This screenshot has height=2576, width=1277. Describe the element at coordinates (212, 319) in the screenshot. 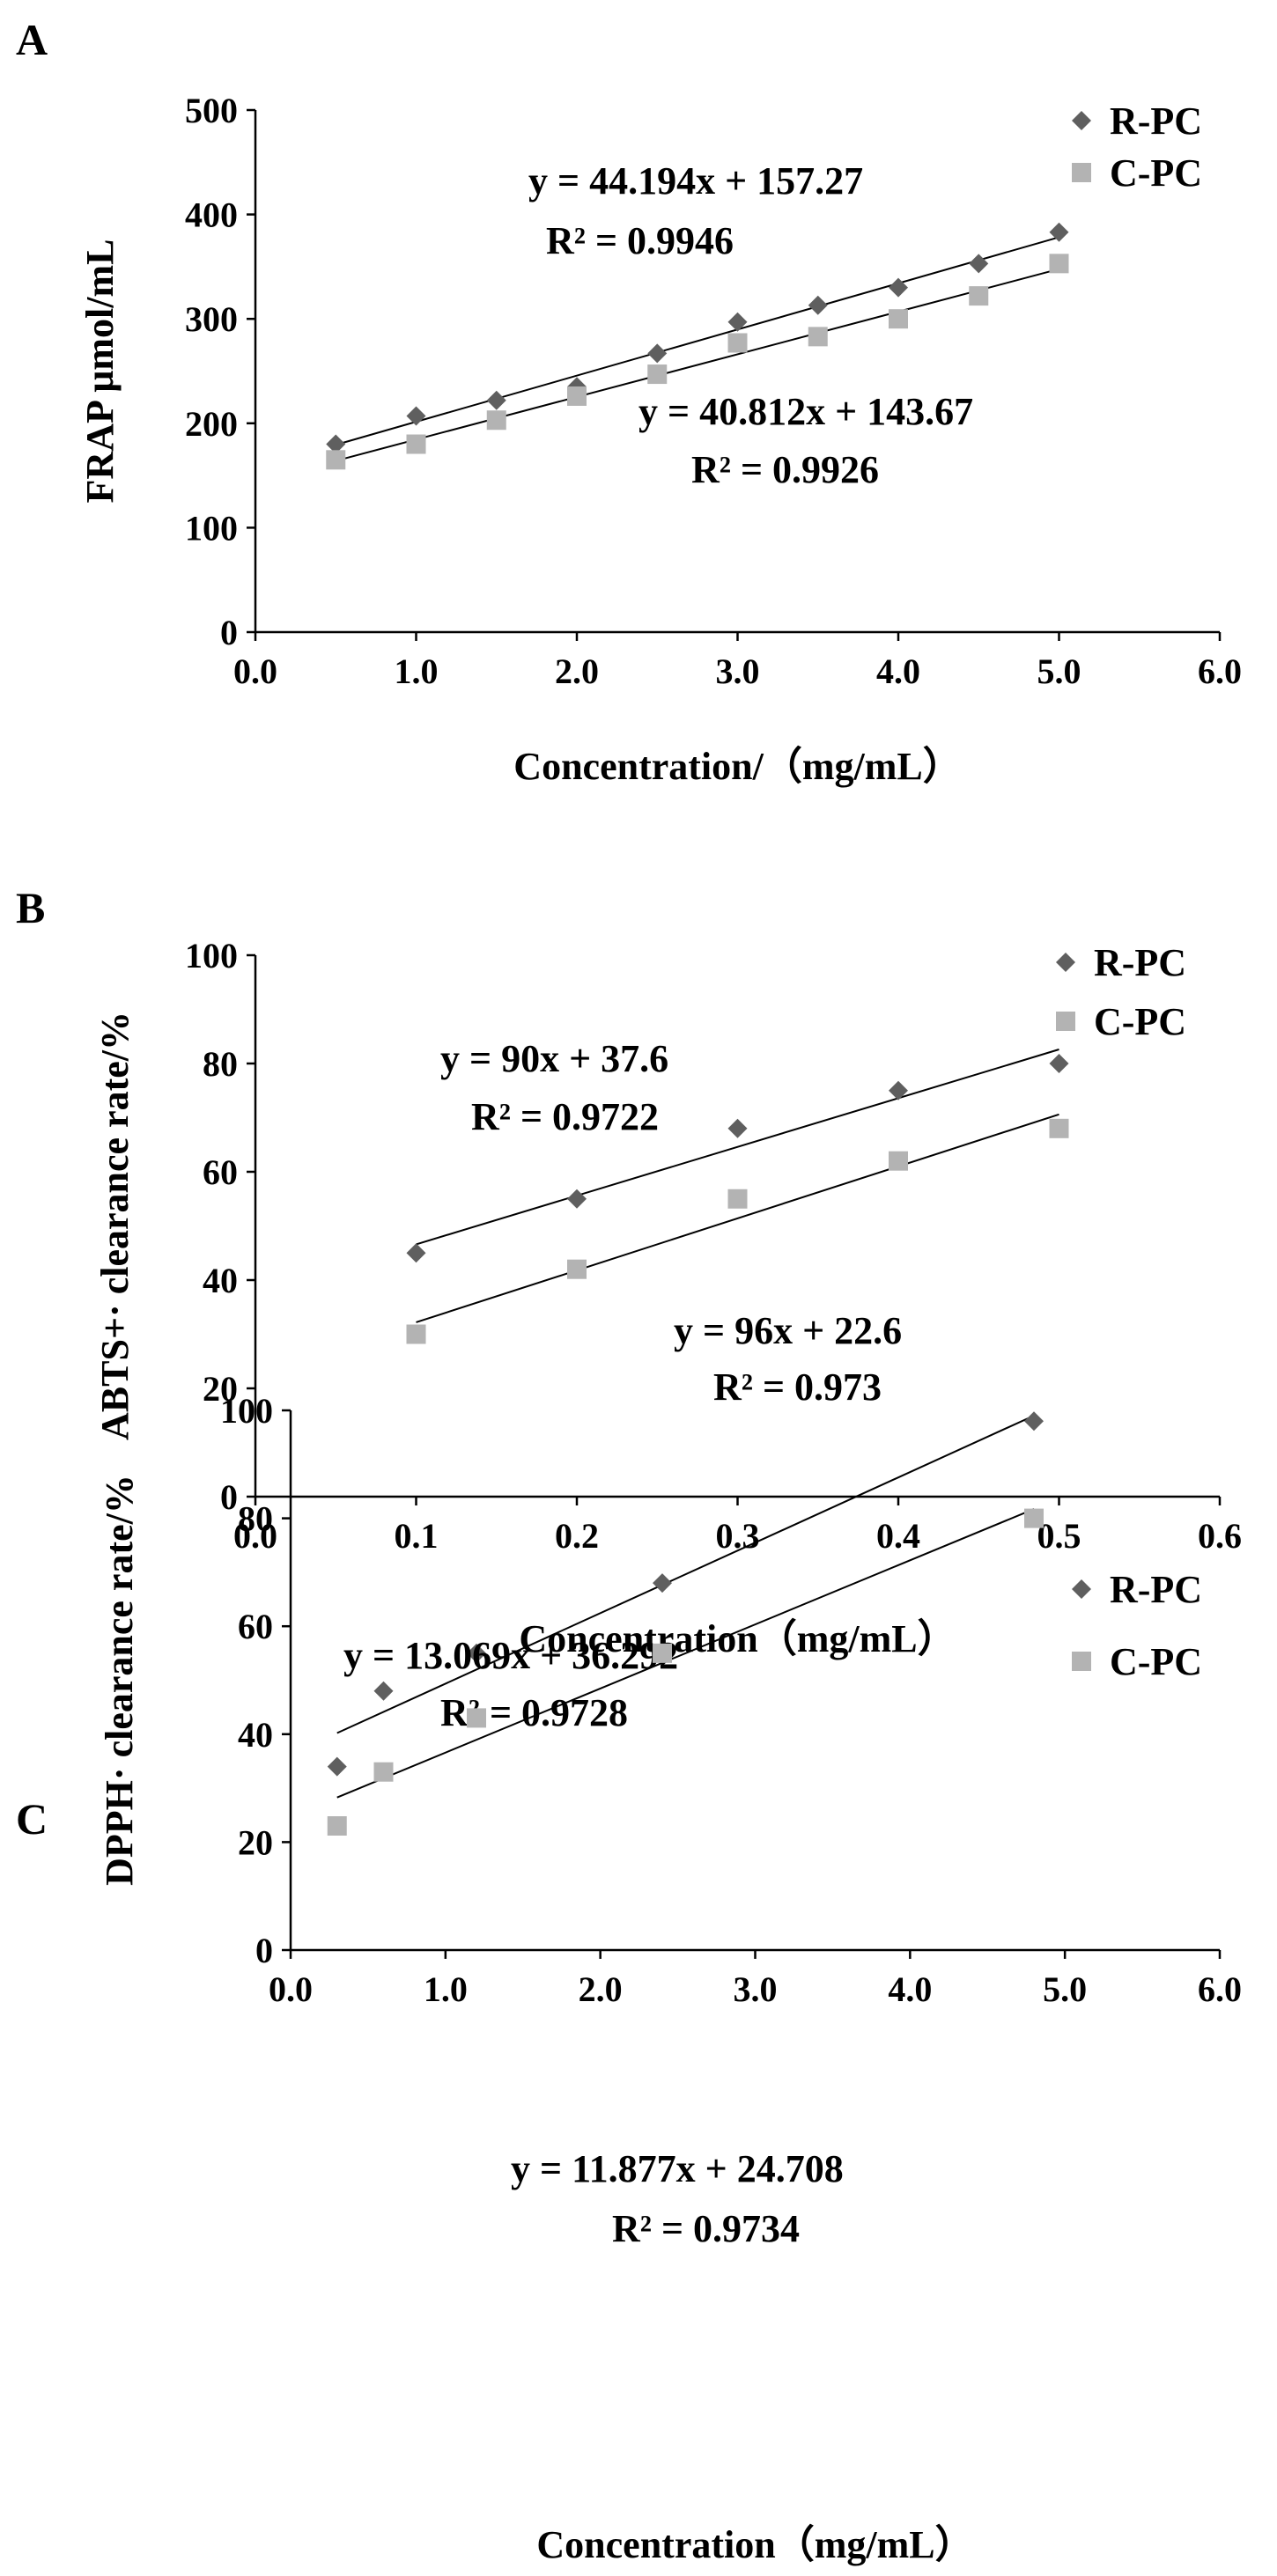

I see `y-tick-label: 300` at that location.